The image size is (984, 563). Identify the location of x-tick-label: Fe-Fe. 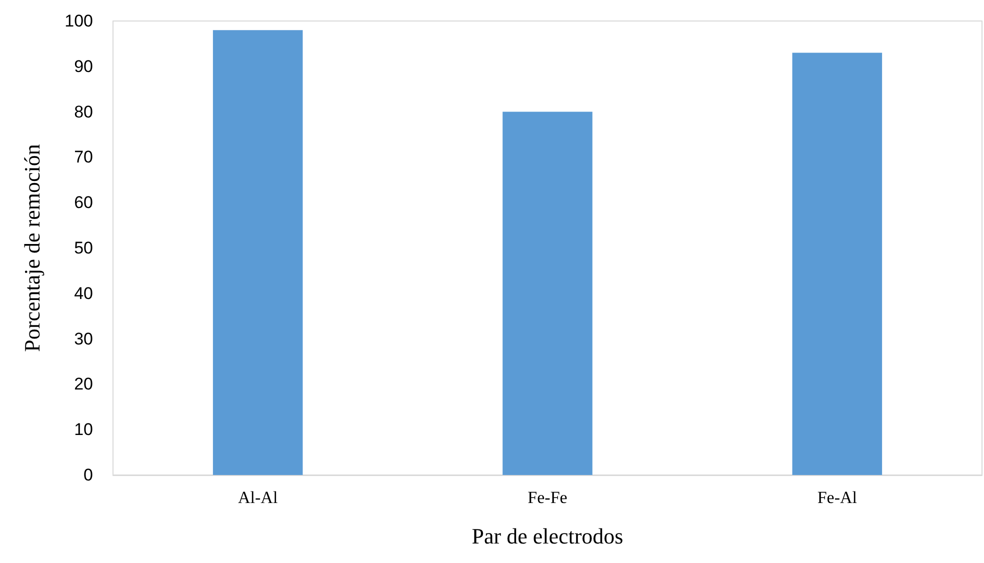
(548, 497).